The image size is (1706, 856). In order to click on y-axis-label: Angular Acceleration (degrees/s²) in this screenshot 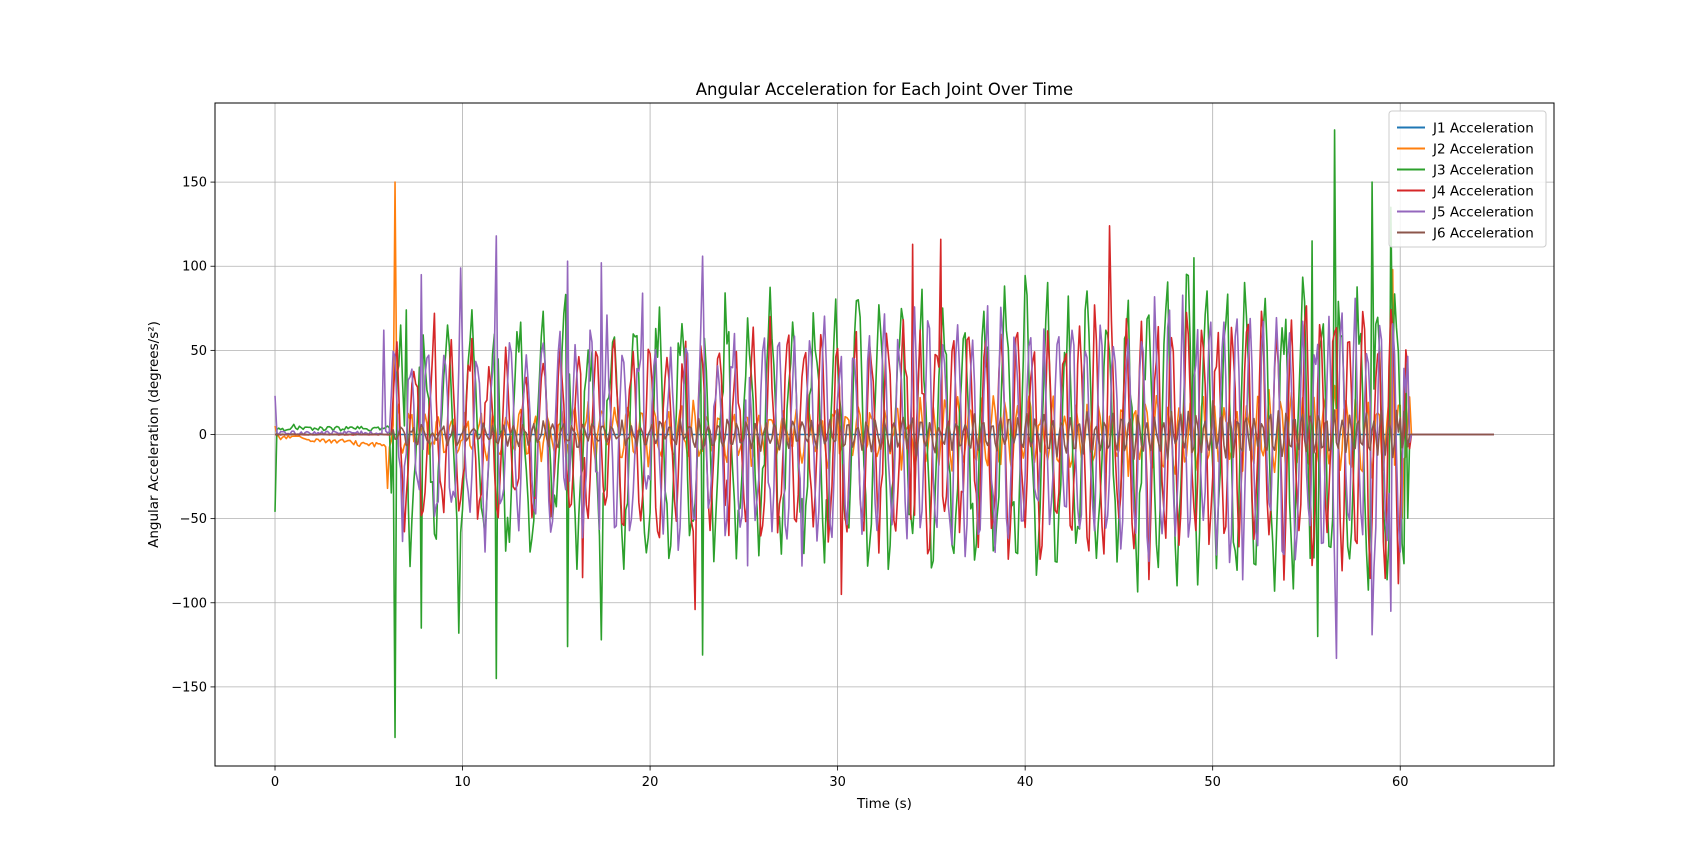, I will do `click(154, 434)`.